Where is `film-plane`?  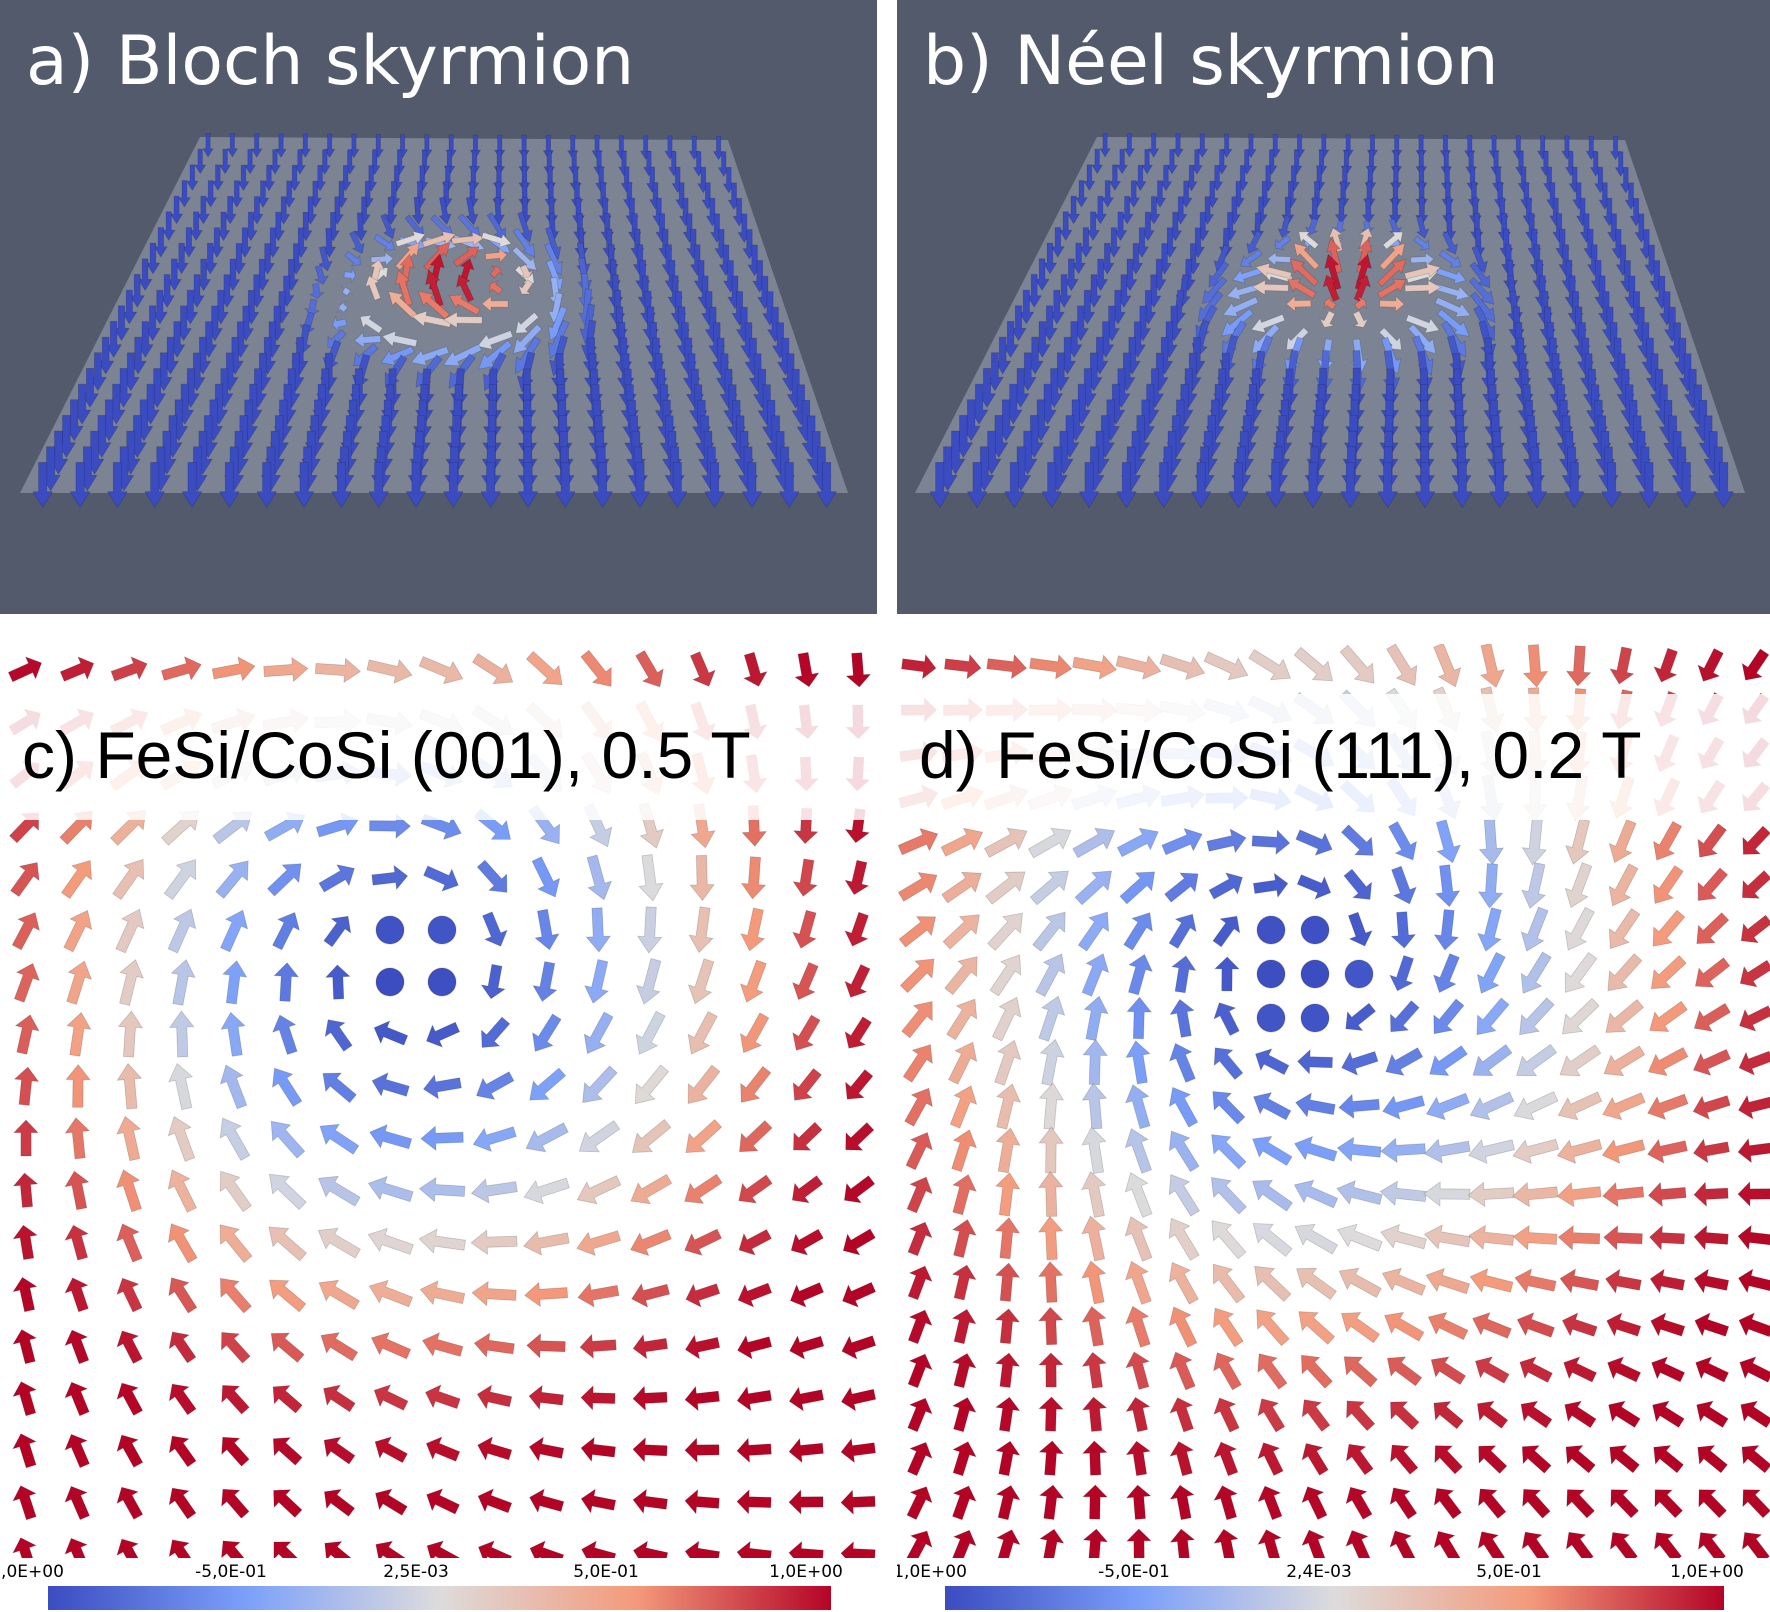 film-plane is located at coordinates (434, 315).